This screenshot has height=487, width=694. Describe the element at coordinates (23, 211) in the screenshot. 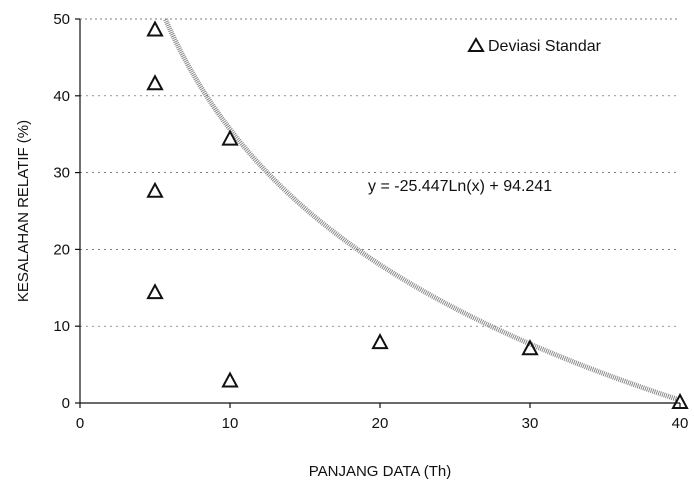

I see `y-axis-title: KESALAHAN RELATIF (%)` at that location.